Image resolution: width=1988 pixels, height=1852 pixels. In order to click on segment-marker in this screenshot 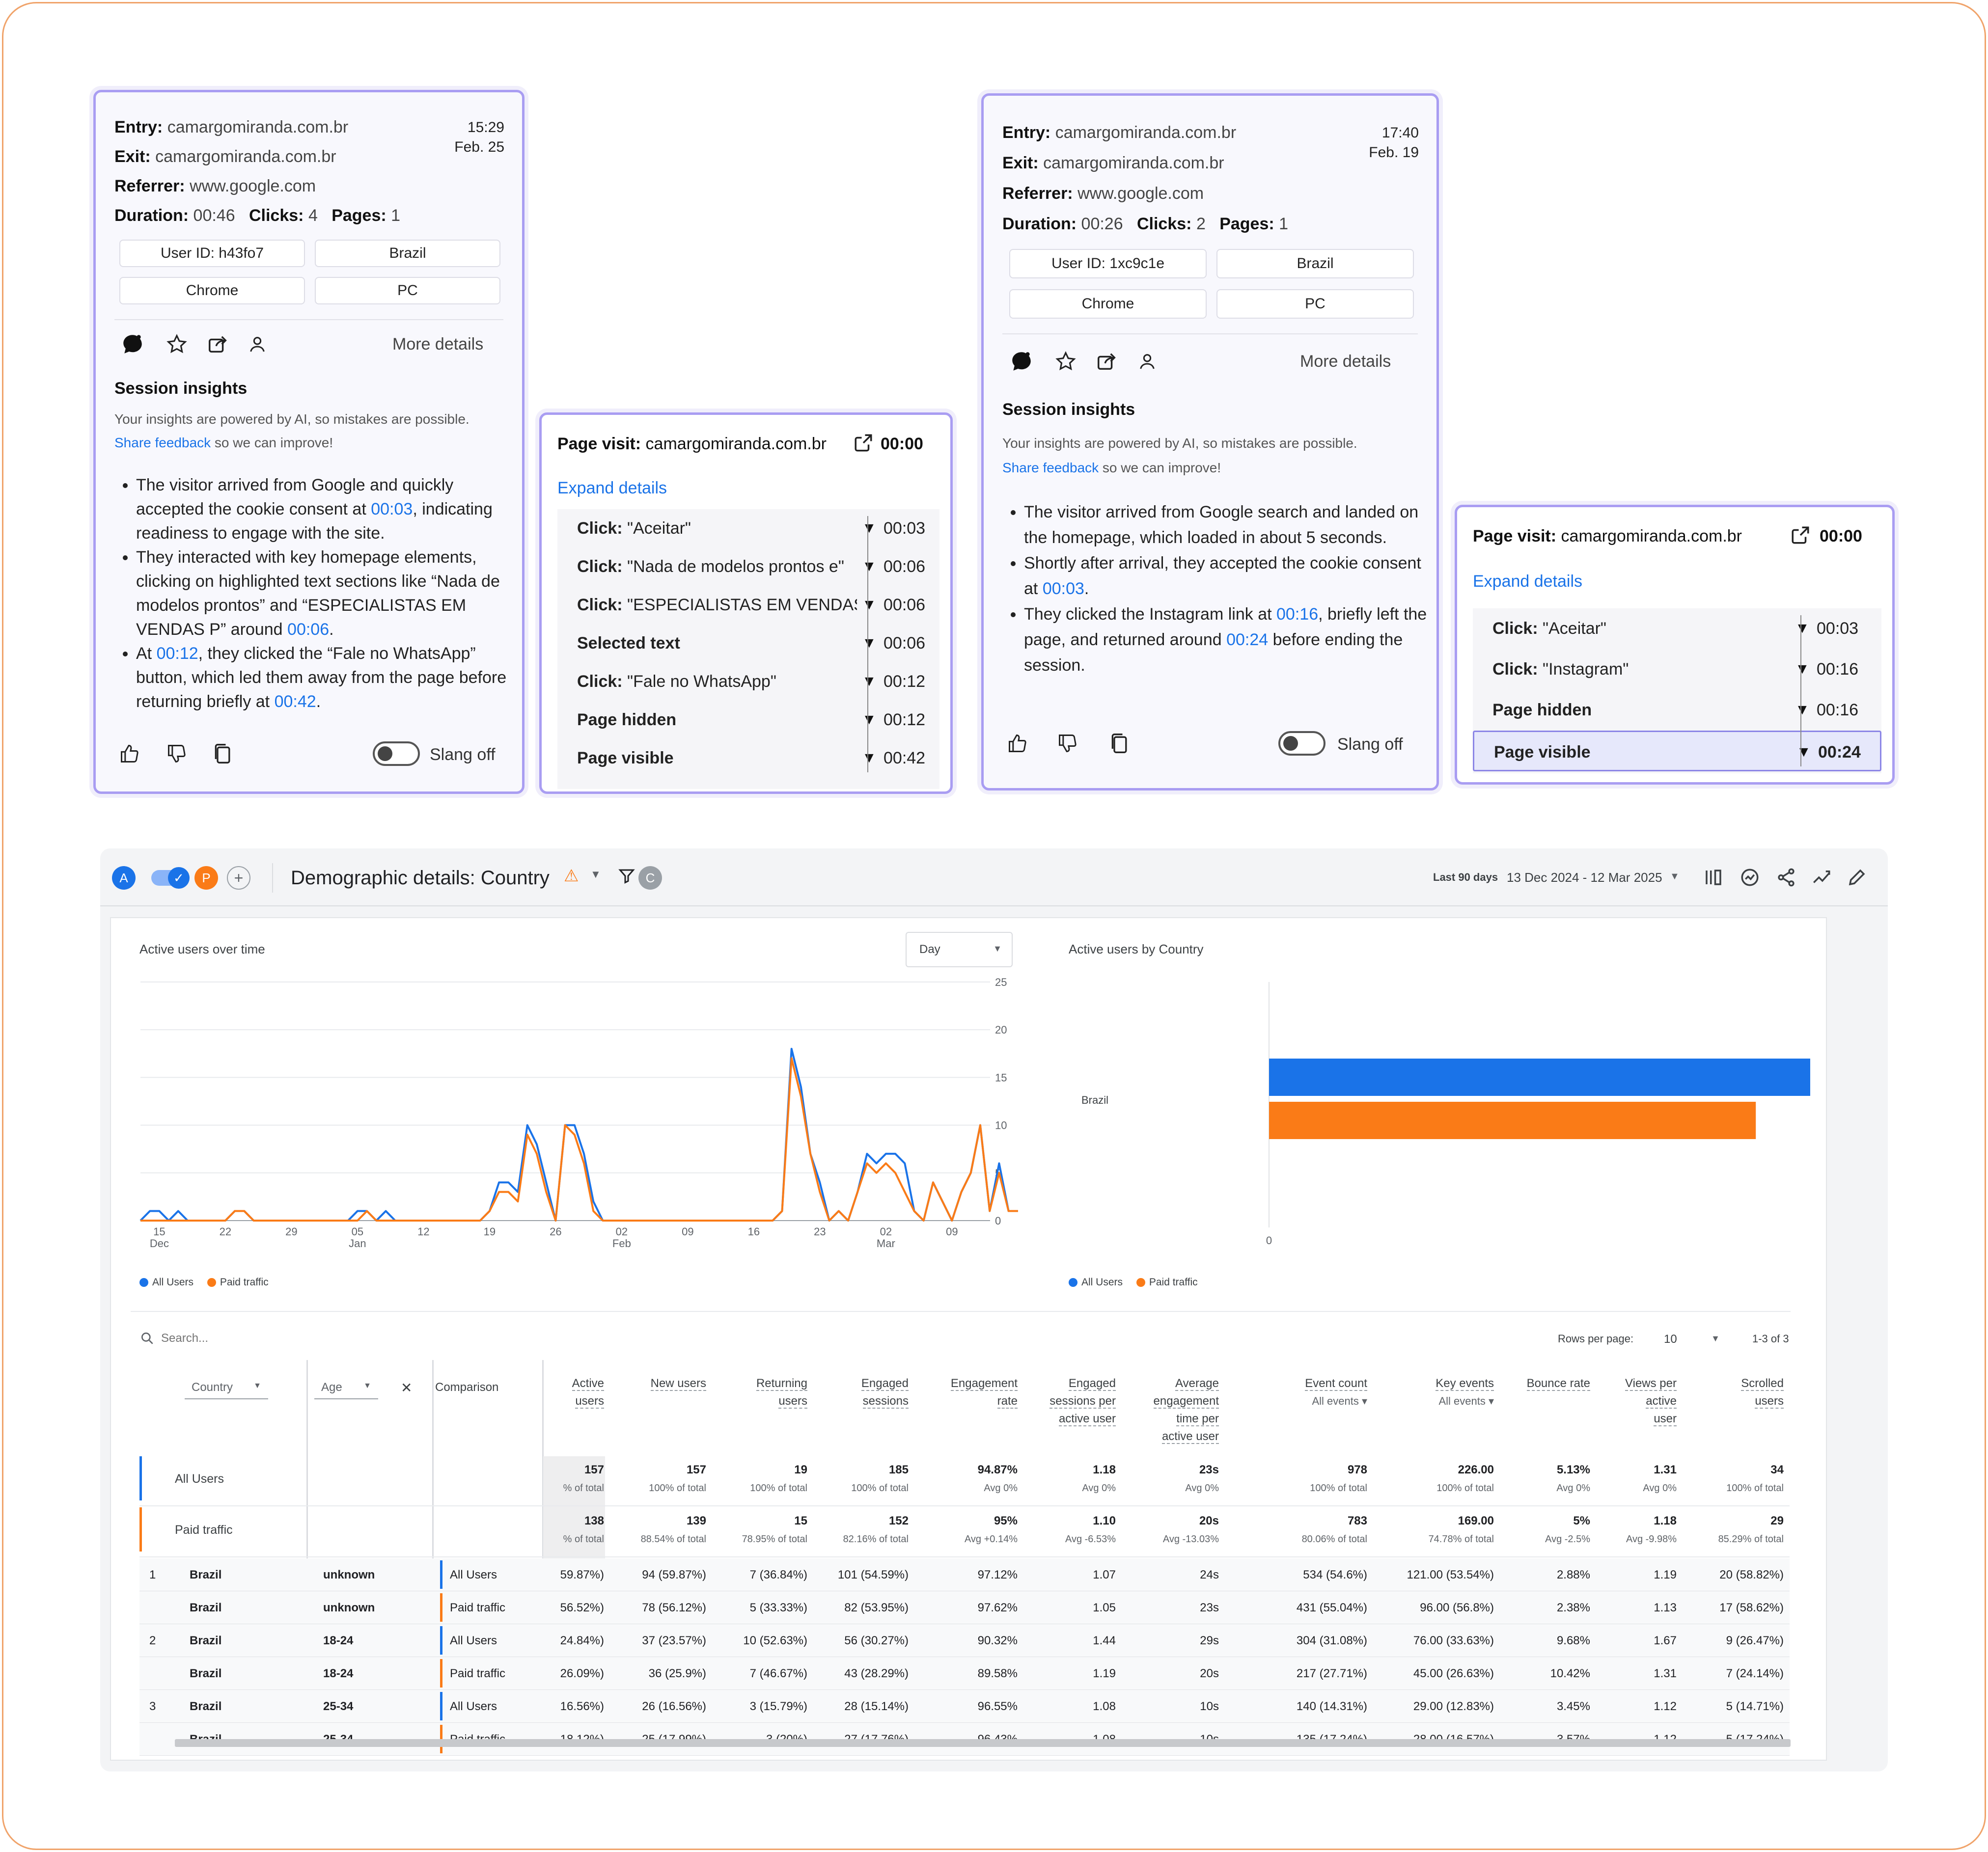, I will do `click(441, 1640)`.